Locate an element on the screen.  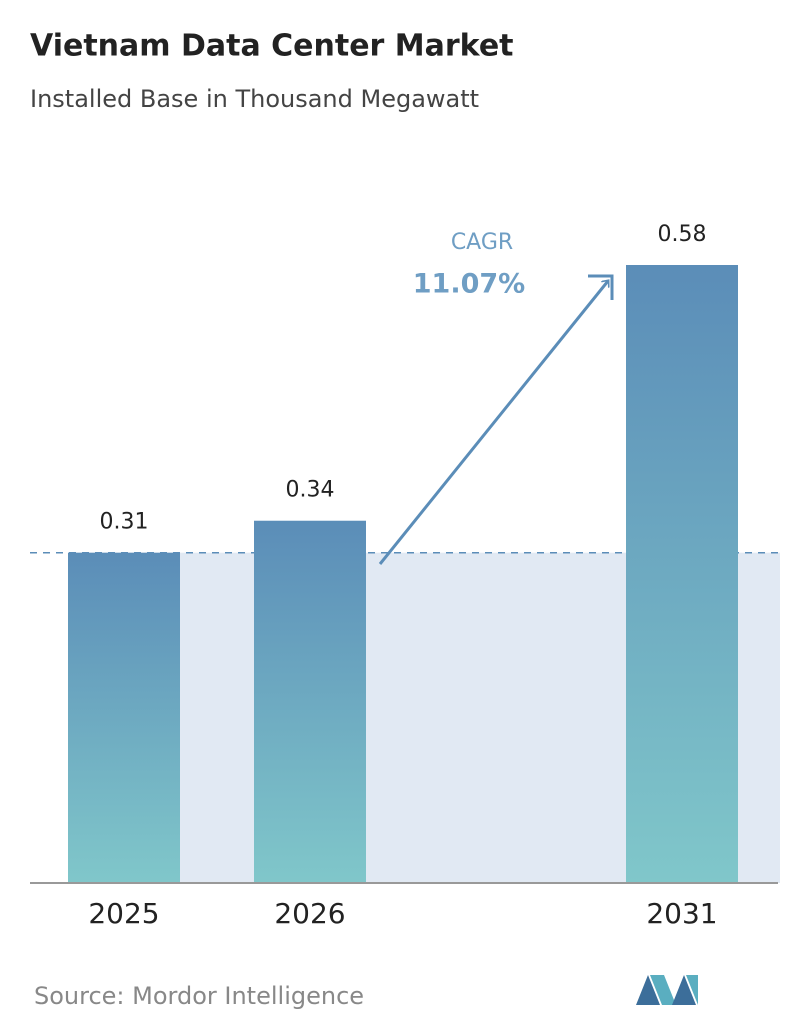
x-tick-label: 2025 is located at coordinates (123, 913).